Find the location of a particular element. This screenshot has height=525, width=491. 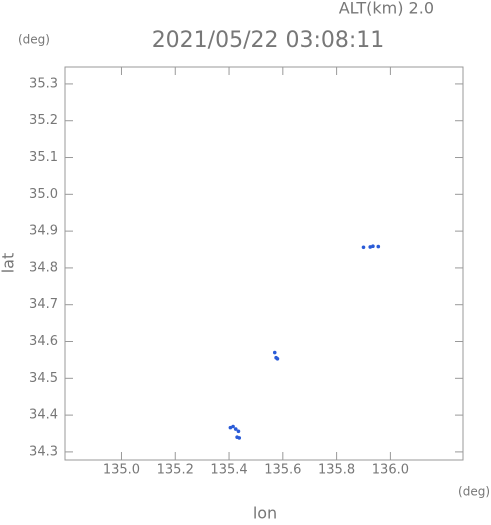

y-tick-label: 34.4 is located at coordinates (43, 415).